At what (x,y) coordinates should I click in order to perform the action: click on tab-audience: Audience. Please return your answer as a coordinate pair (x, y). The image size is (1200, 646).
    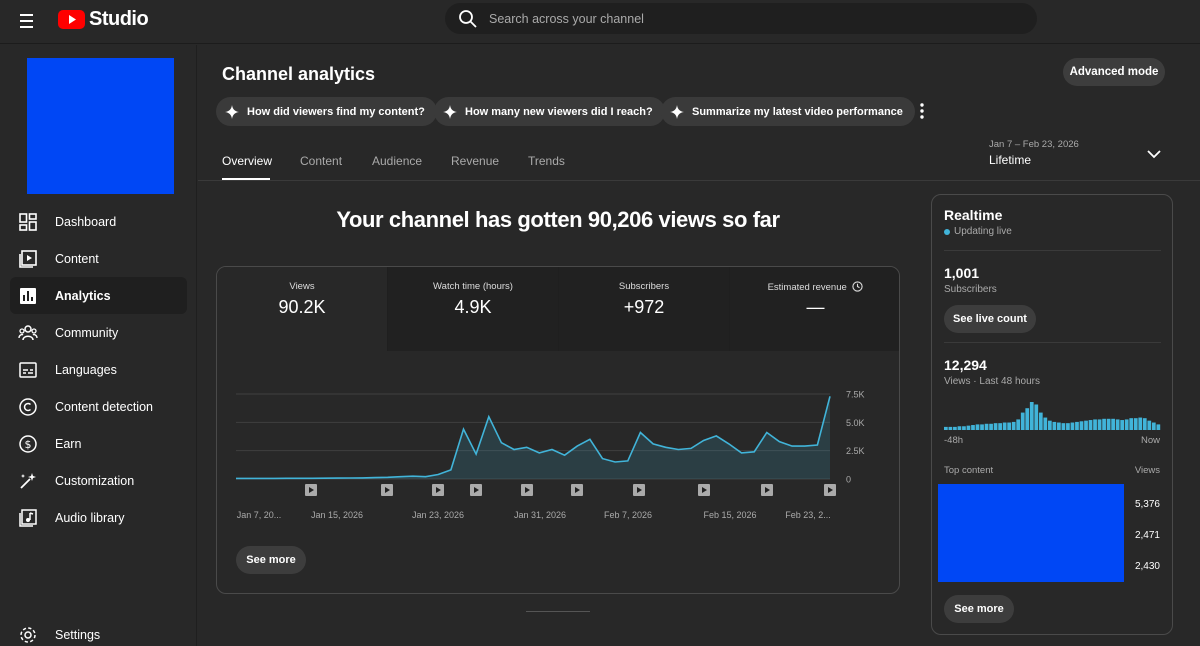
    Looking at the image, I should click on (397, 161).